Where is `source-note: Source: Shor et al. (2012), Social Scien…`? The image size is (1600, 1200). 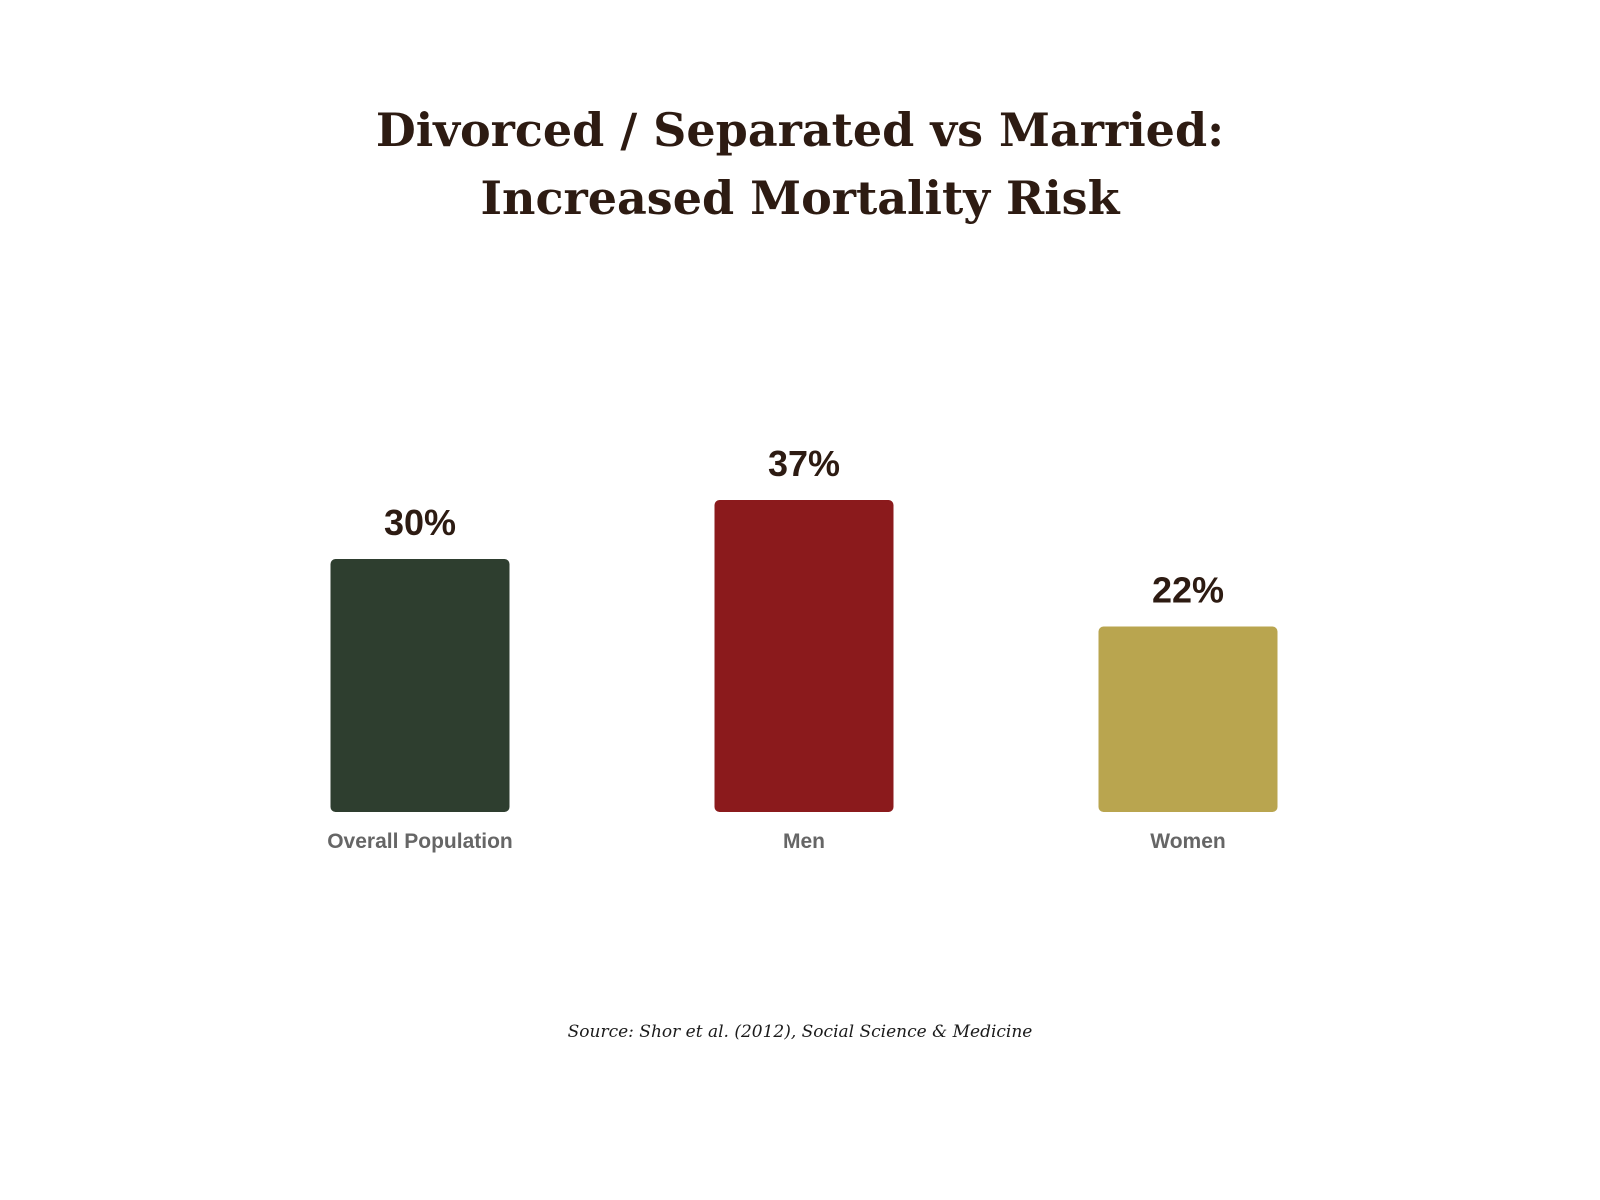
source-note: Source: Shor et al. (2012), Social Scien… is located at coordinates (800, 1032).